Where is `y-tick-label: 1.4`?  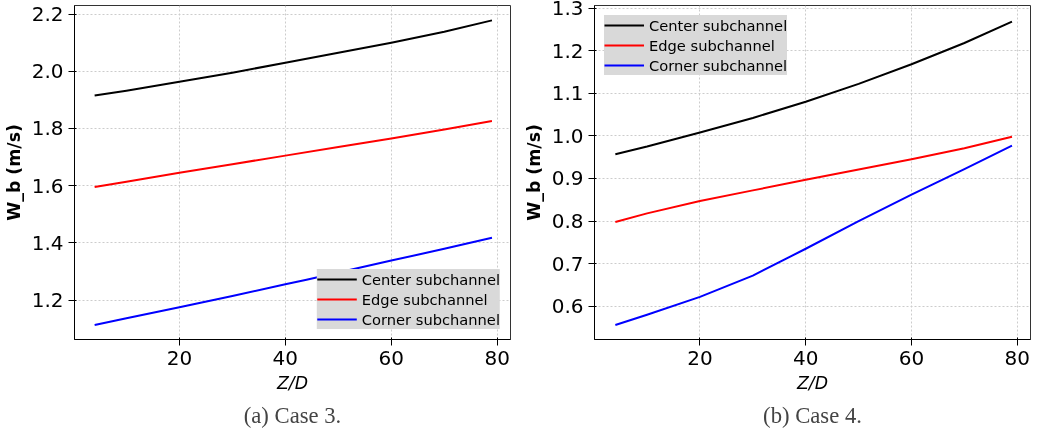
y-tick-label: 1.4 is located at coordinates (47, 242).